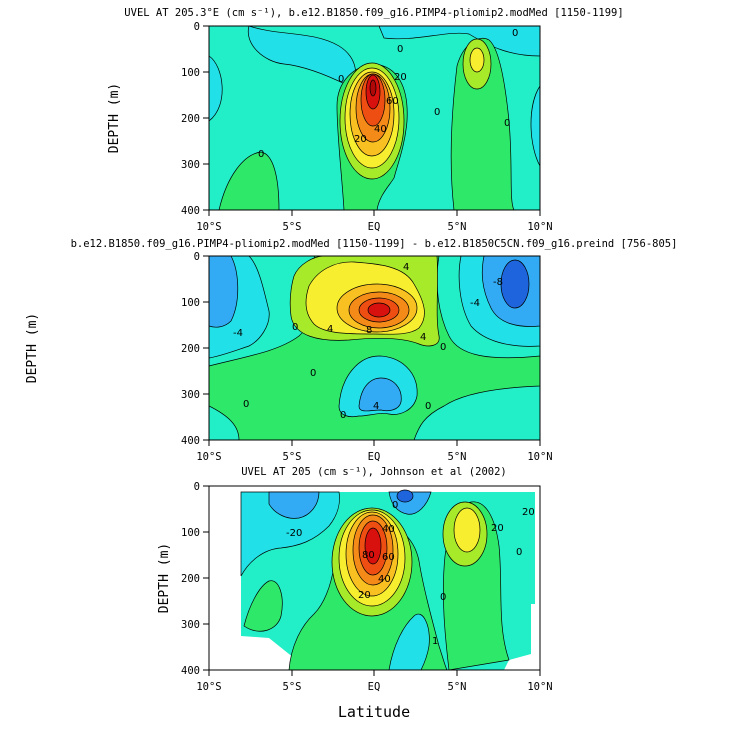 The height and width of the screenshot is (729, 729). What do you see at coordinates (294, 505) in the screenshot?
I see `panel-3-contour-fill-blue` at bounding box center [294, 505].